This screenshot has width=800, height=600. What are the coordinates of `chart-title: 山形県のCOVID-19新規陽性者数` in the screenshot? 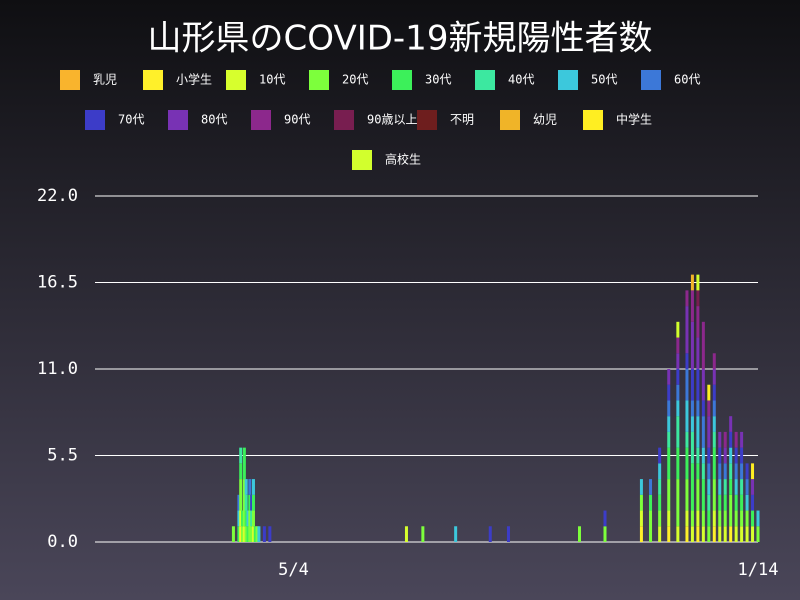 It's located at (400, 39).